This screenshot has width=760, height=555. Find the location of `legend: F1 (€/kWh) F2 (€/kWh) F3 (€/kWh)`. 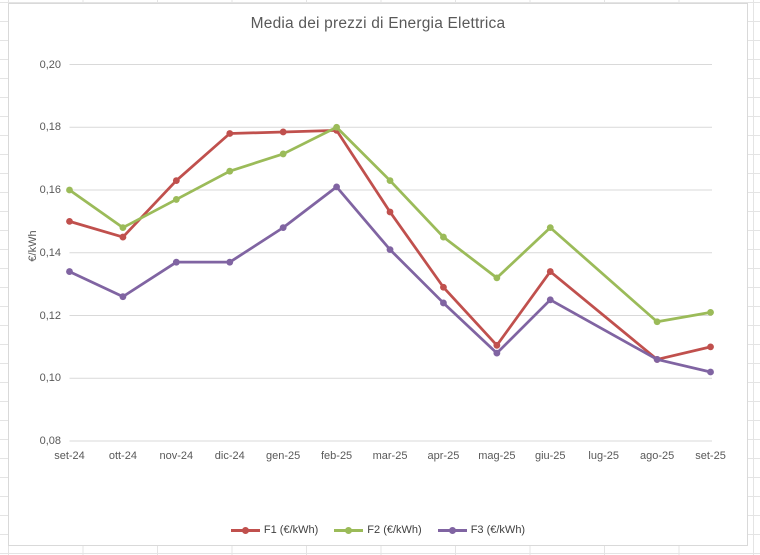

legend: F1 (€/kWh) F2 (€/kWh) F3 (€/kWh) is located at coordinates (378, 530).